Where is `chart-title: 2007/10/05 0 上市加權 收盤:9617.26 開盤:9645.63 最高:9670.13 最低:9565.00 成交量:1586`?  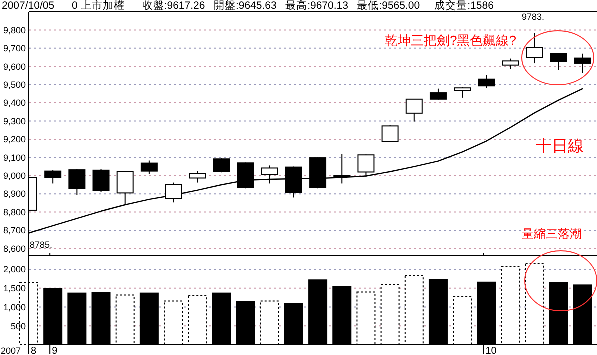
chart-title: 2007/10/05 0 上市加權 收盤:9617.26 開盤:9645.63 最高:9670.13 最低:9565.00 成交量:1586 is located at coordinates (248, 6).